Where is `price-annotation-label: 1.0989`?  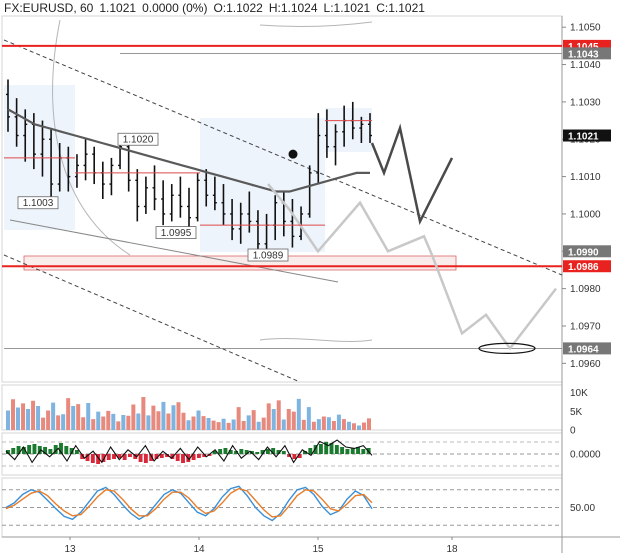
price-annotation-label: 1.0989 is located at coordinates (268, 256).